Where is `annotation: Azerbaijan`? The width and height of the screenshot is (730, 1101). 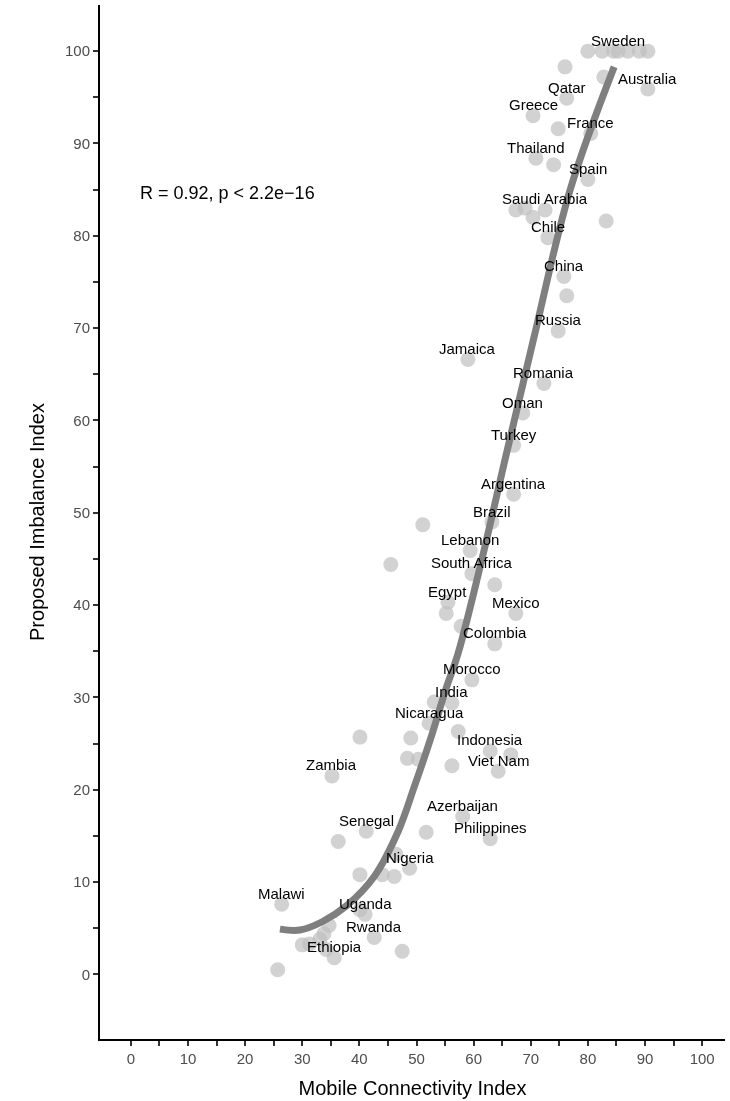
annotation: Azerbaijan is located at coordinates (462, 805).